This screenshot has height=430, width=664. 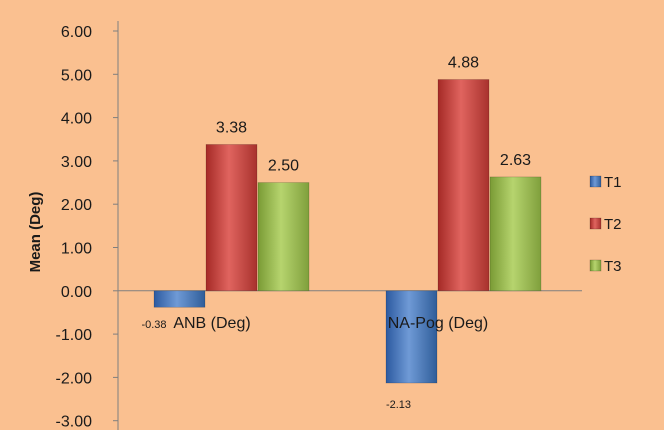 I want to click on data-label-t1-1: -0.38, so click(x=153, y=325).